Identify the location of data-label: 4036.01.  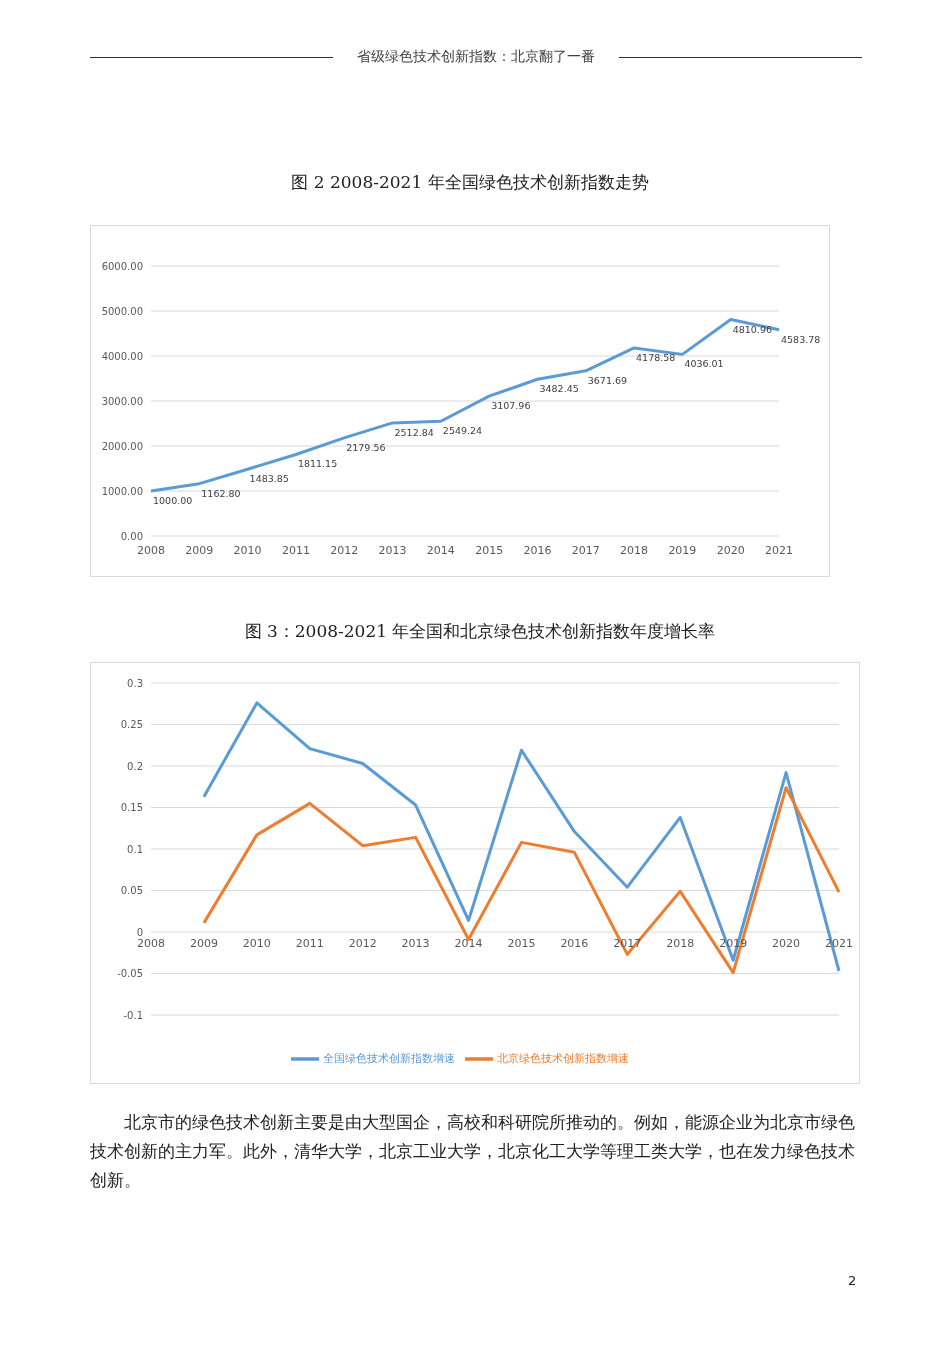
(704, 364).